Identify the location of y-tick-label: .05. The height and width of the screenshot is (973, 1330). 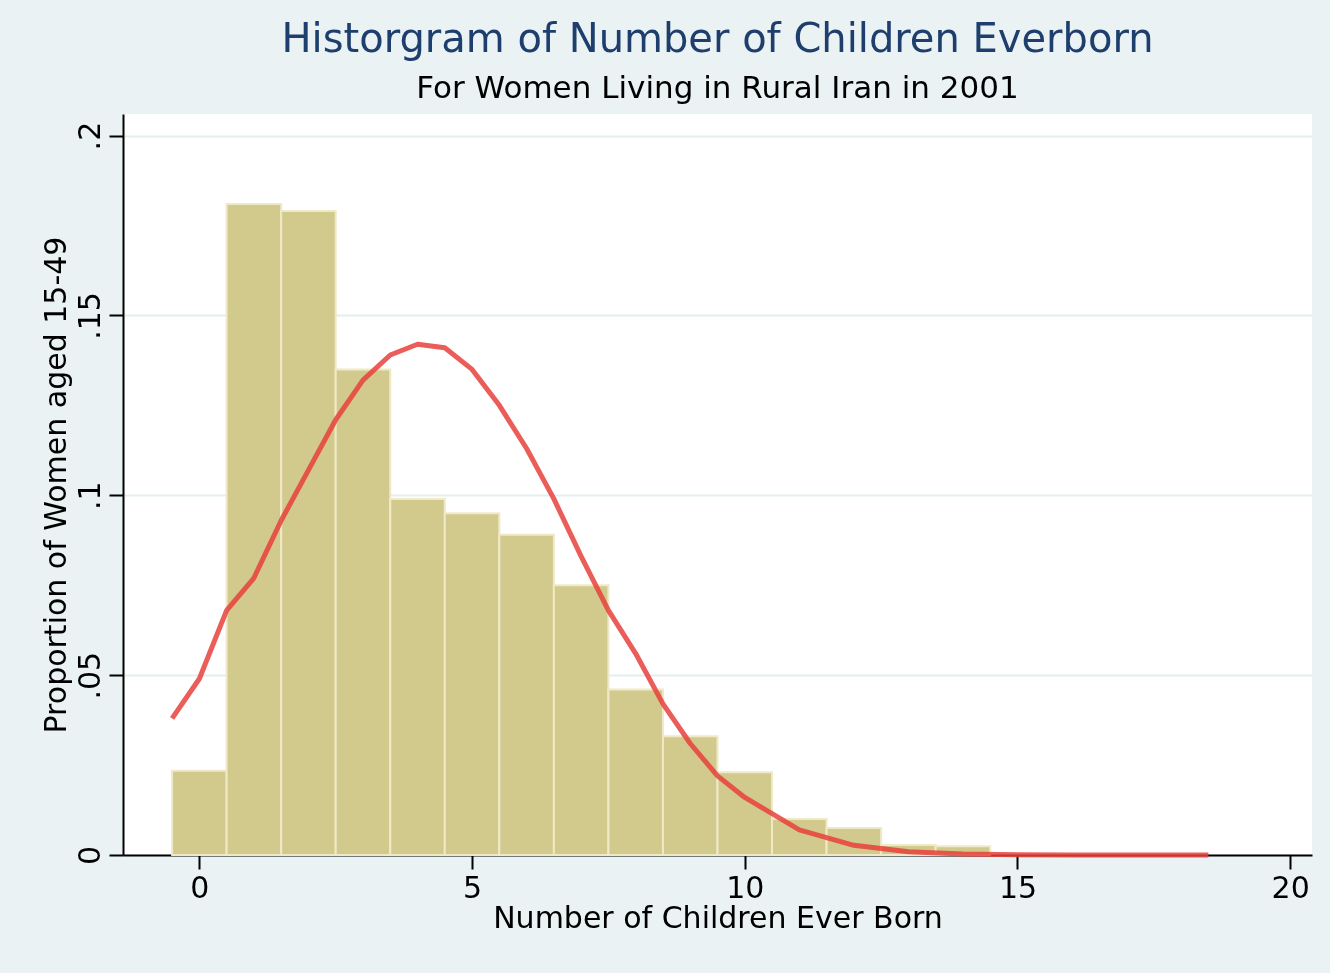
(89, 675).